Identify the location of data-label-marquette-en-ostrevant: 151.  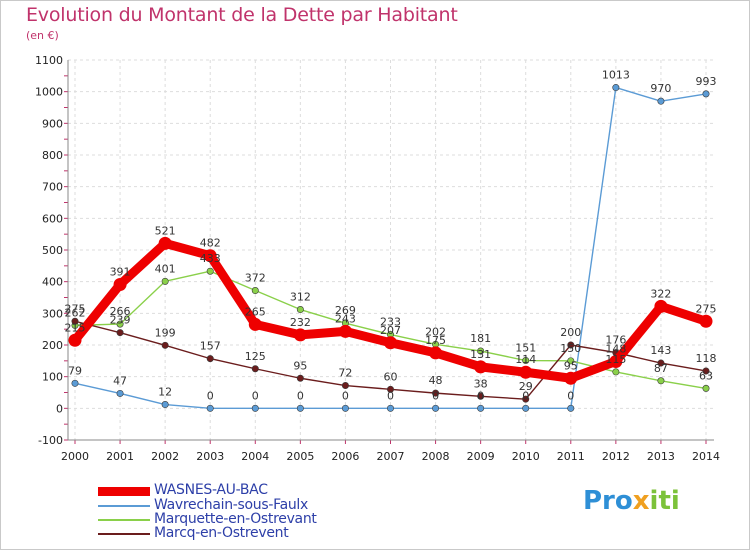
(525, 348).